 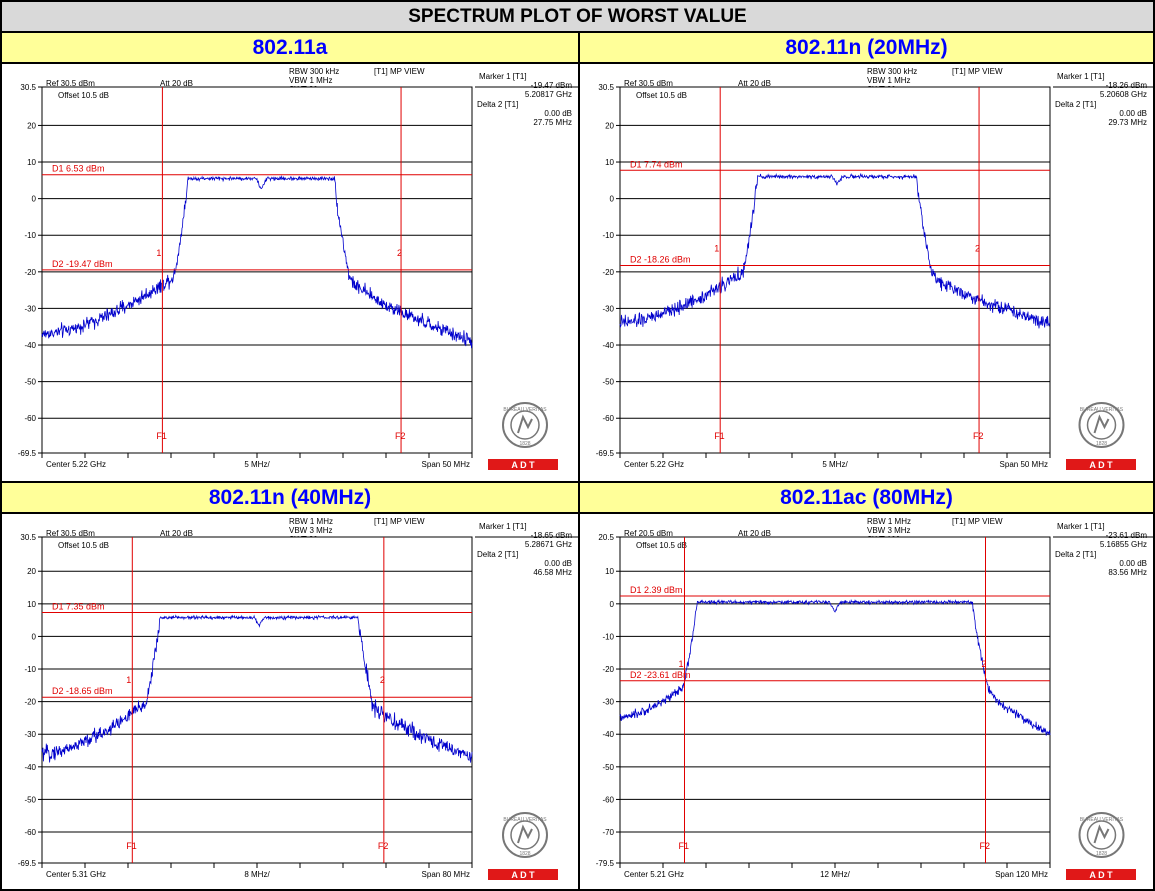 What do you see at coordinates (606, 537) in the screenshot?
I see `y-tick-label: 20.5` at bounding box center [606, 537].